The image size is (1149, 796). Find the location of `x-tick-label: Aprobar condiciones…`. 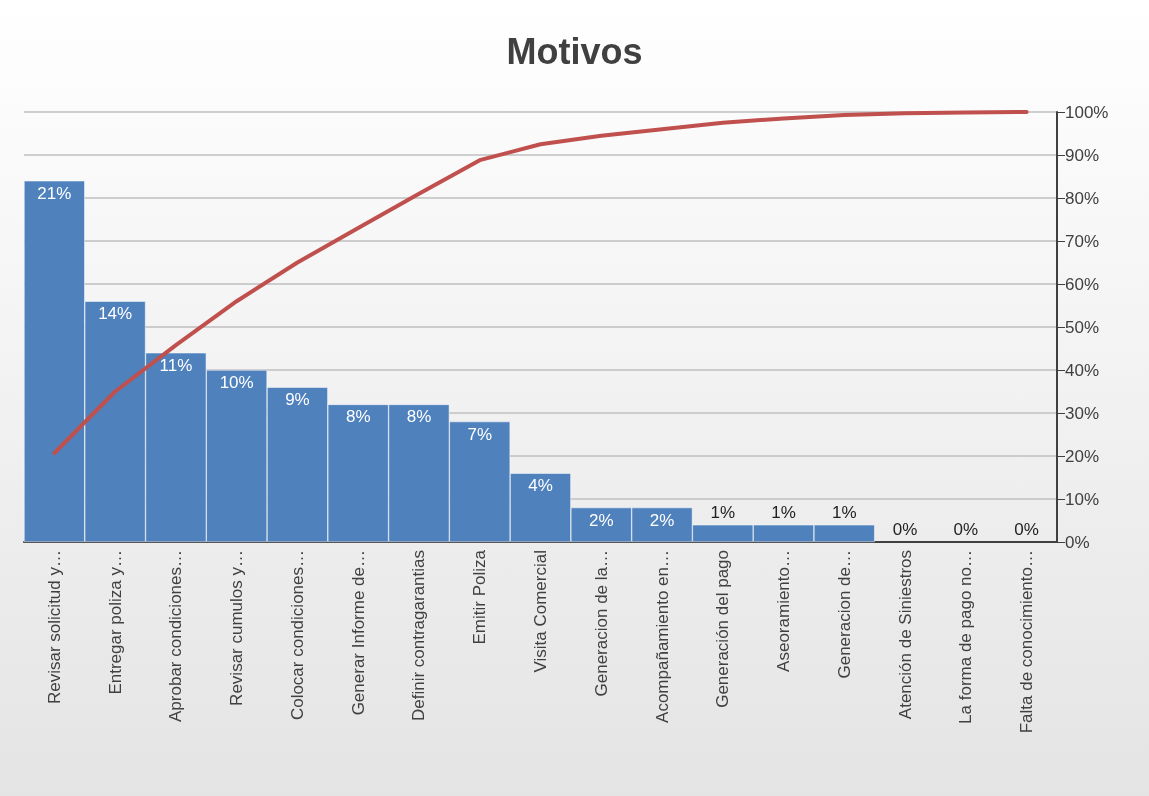

x-tick-label: Aprobar condiciones… is located at coordinates (176, 636).